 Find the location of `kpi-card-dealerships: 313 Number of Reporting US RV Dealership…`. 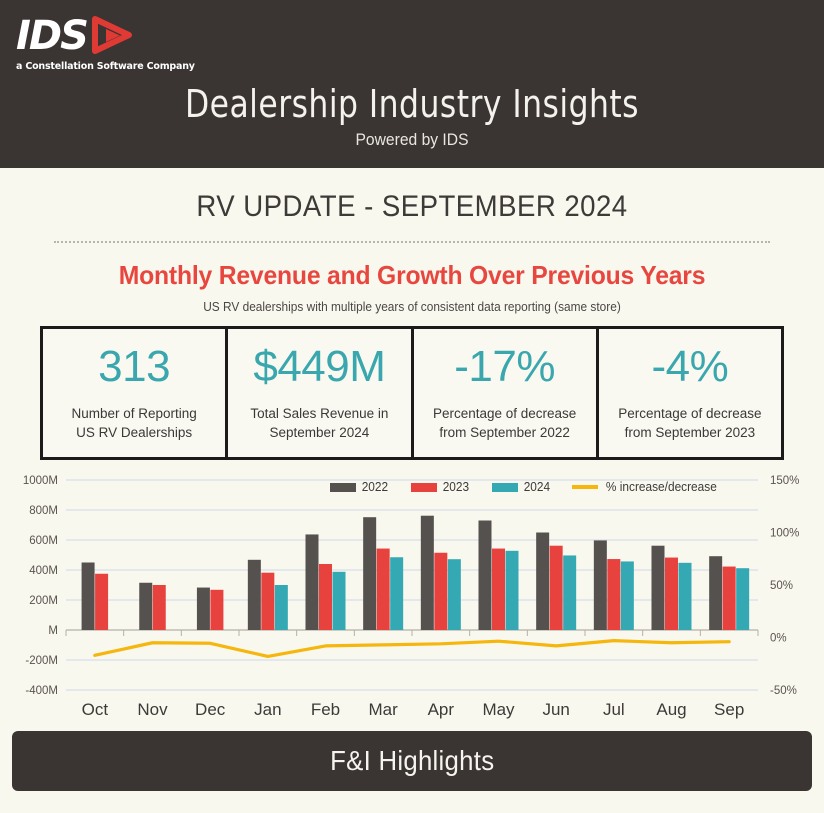

kpi-card-dealerships: 313 Number of Reporting US RV Dealership… is located at coordinates (136, 393).